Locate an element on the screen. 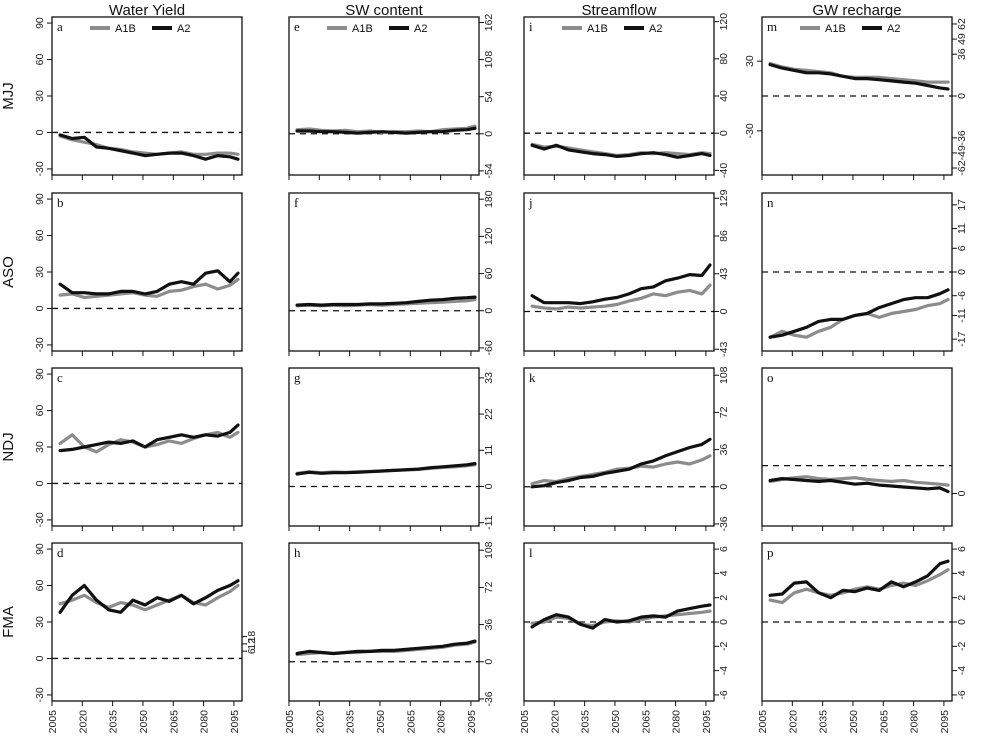  panel-d-x-tick-label: 2035 is located at coordinates (114, 722).